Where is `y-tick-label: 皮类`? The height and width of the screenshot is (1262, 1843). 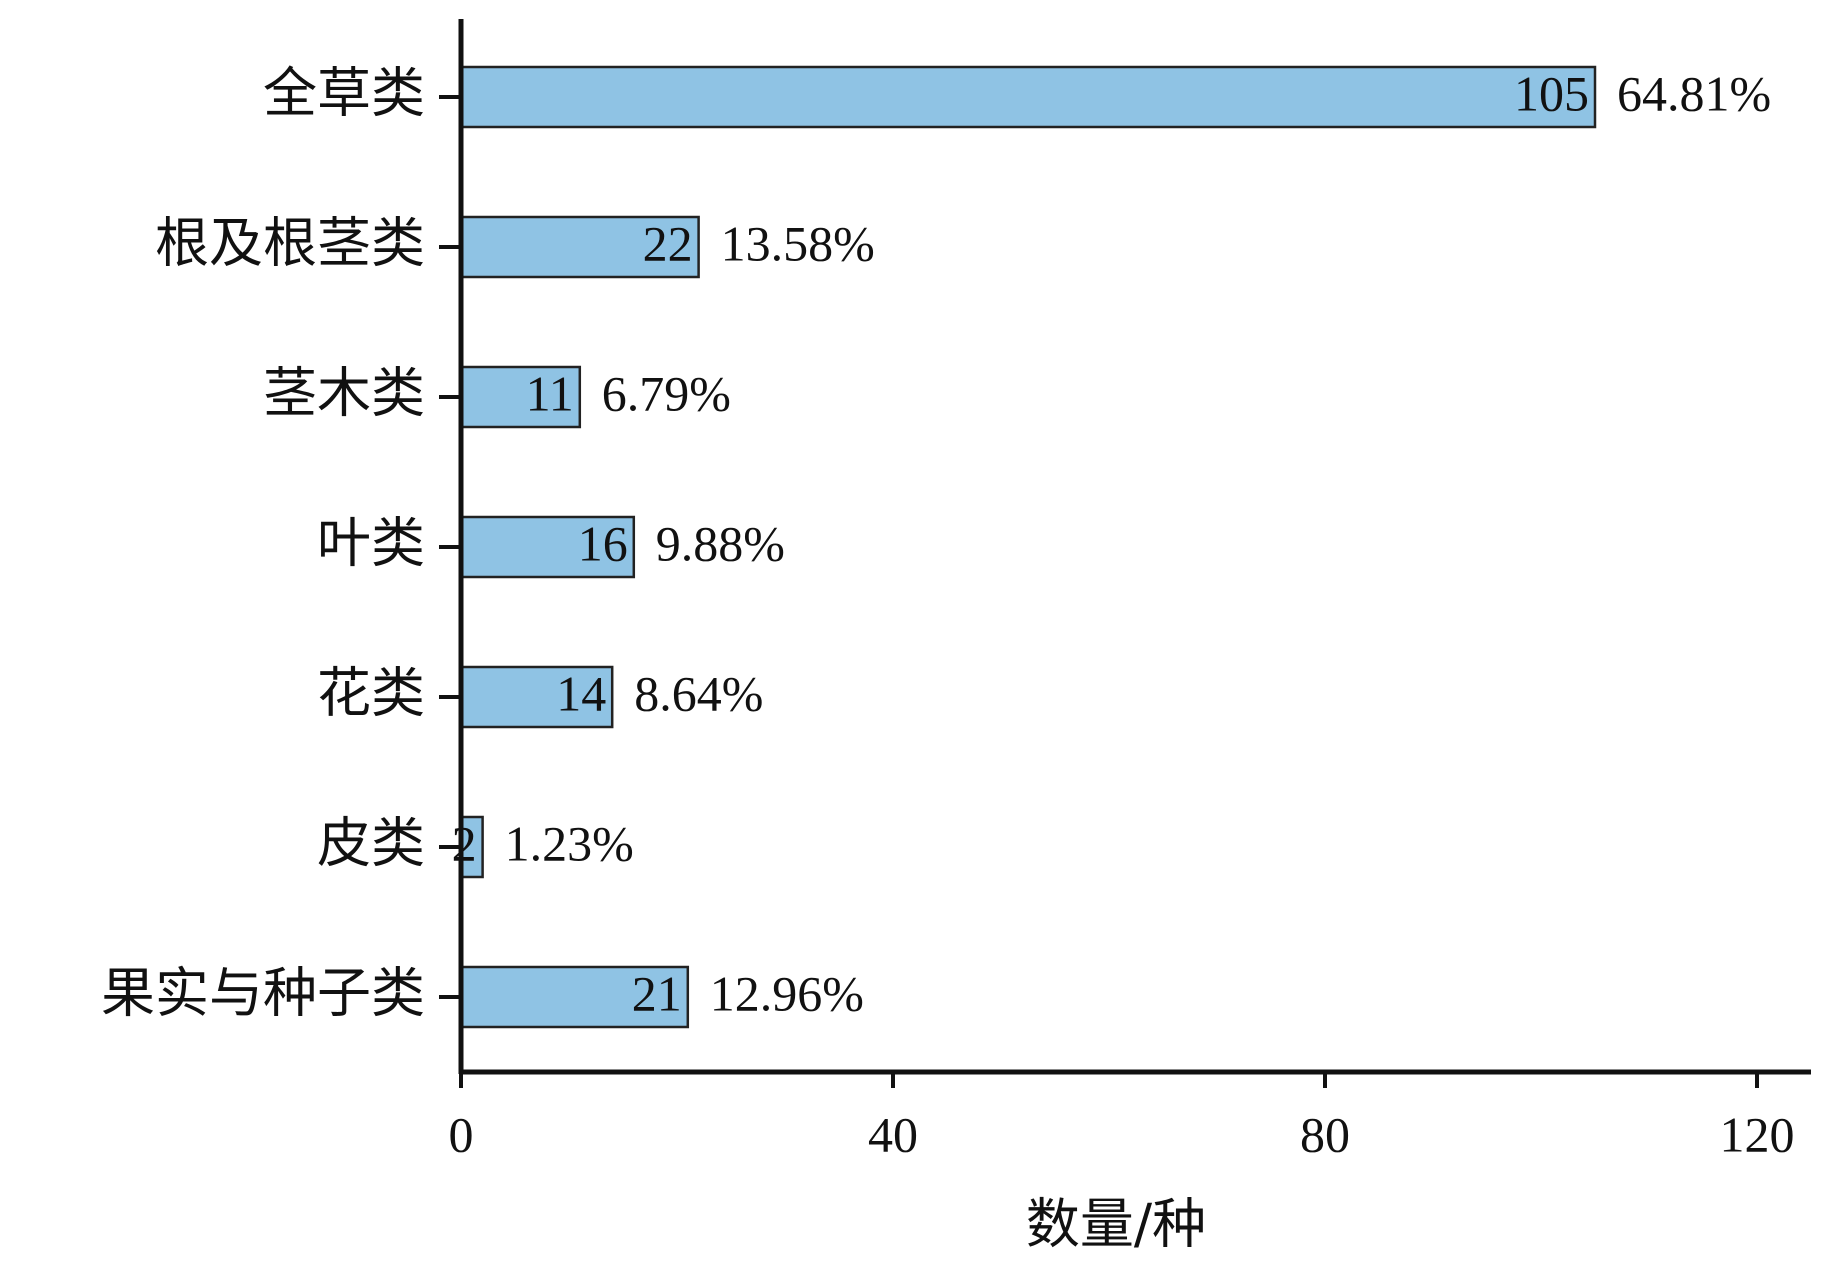 y-tick-label: 皮类 is located at coordinates (371, 843).